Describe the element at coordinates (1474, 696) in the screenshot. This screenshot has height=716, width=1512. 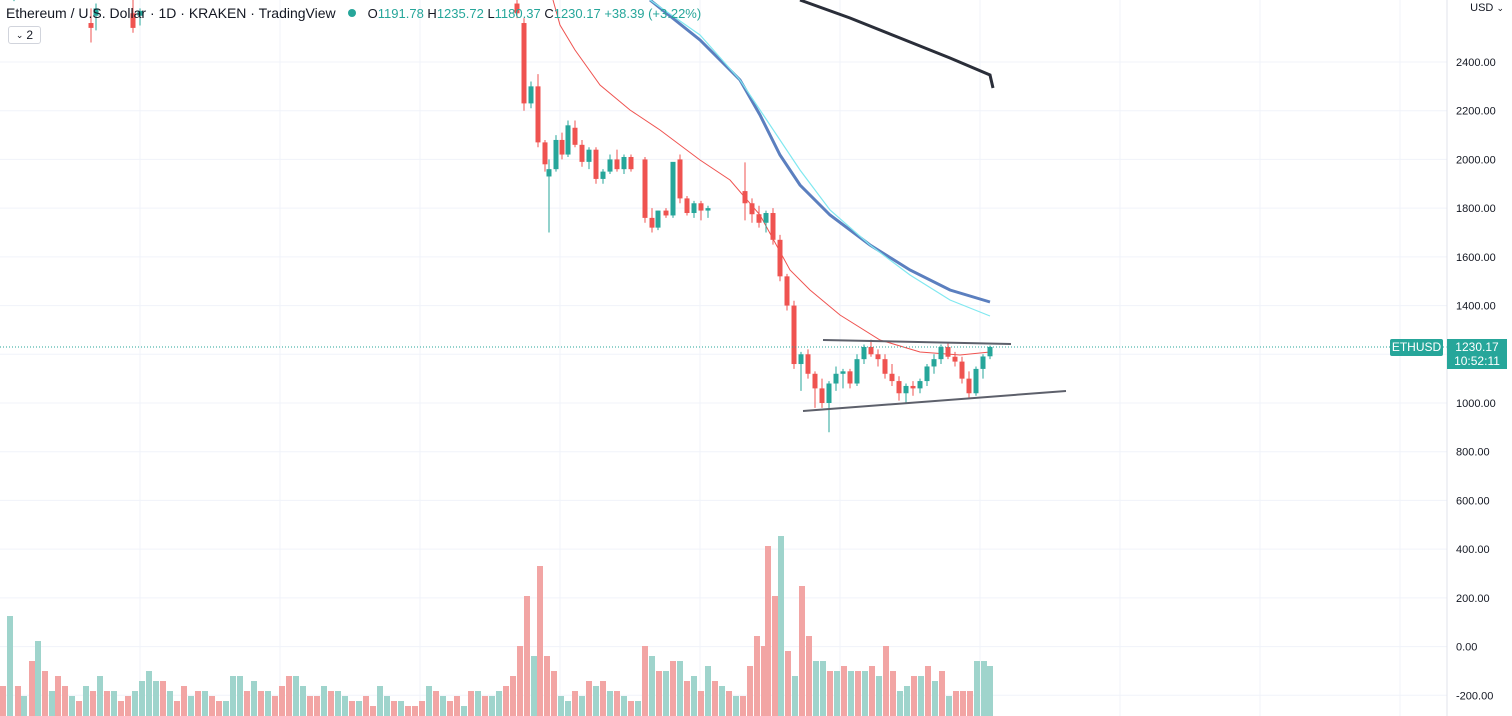
I see `price-tick-label: -200.00` at that location.